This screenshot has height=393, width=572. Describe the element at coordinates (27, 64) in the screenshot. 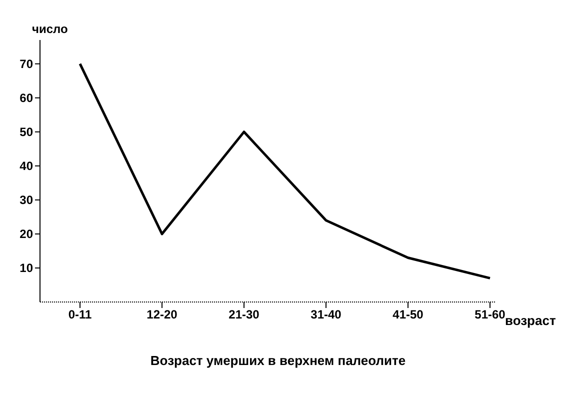

I see `y-tick-label: 70` at that location.